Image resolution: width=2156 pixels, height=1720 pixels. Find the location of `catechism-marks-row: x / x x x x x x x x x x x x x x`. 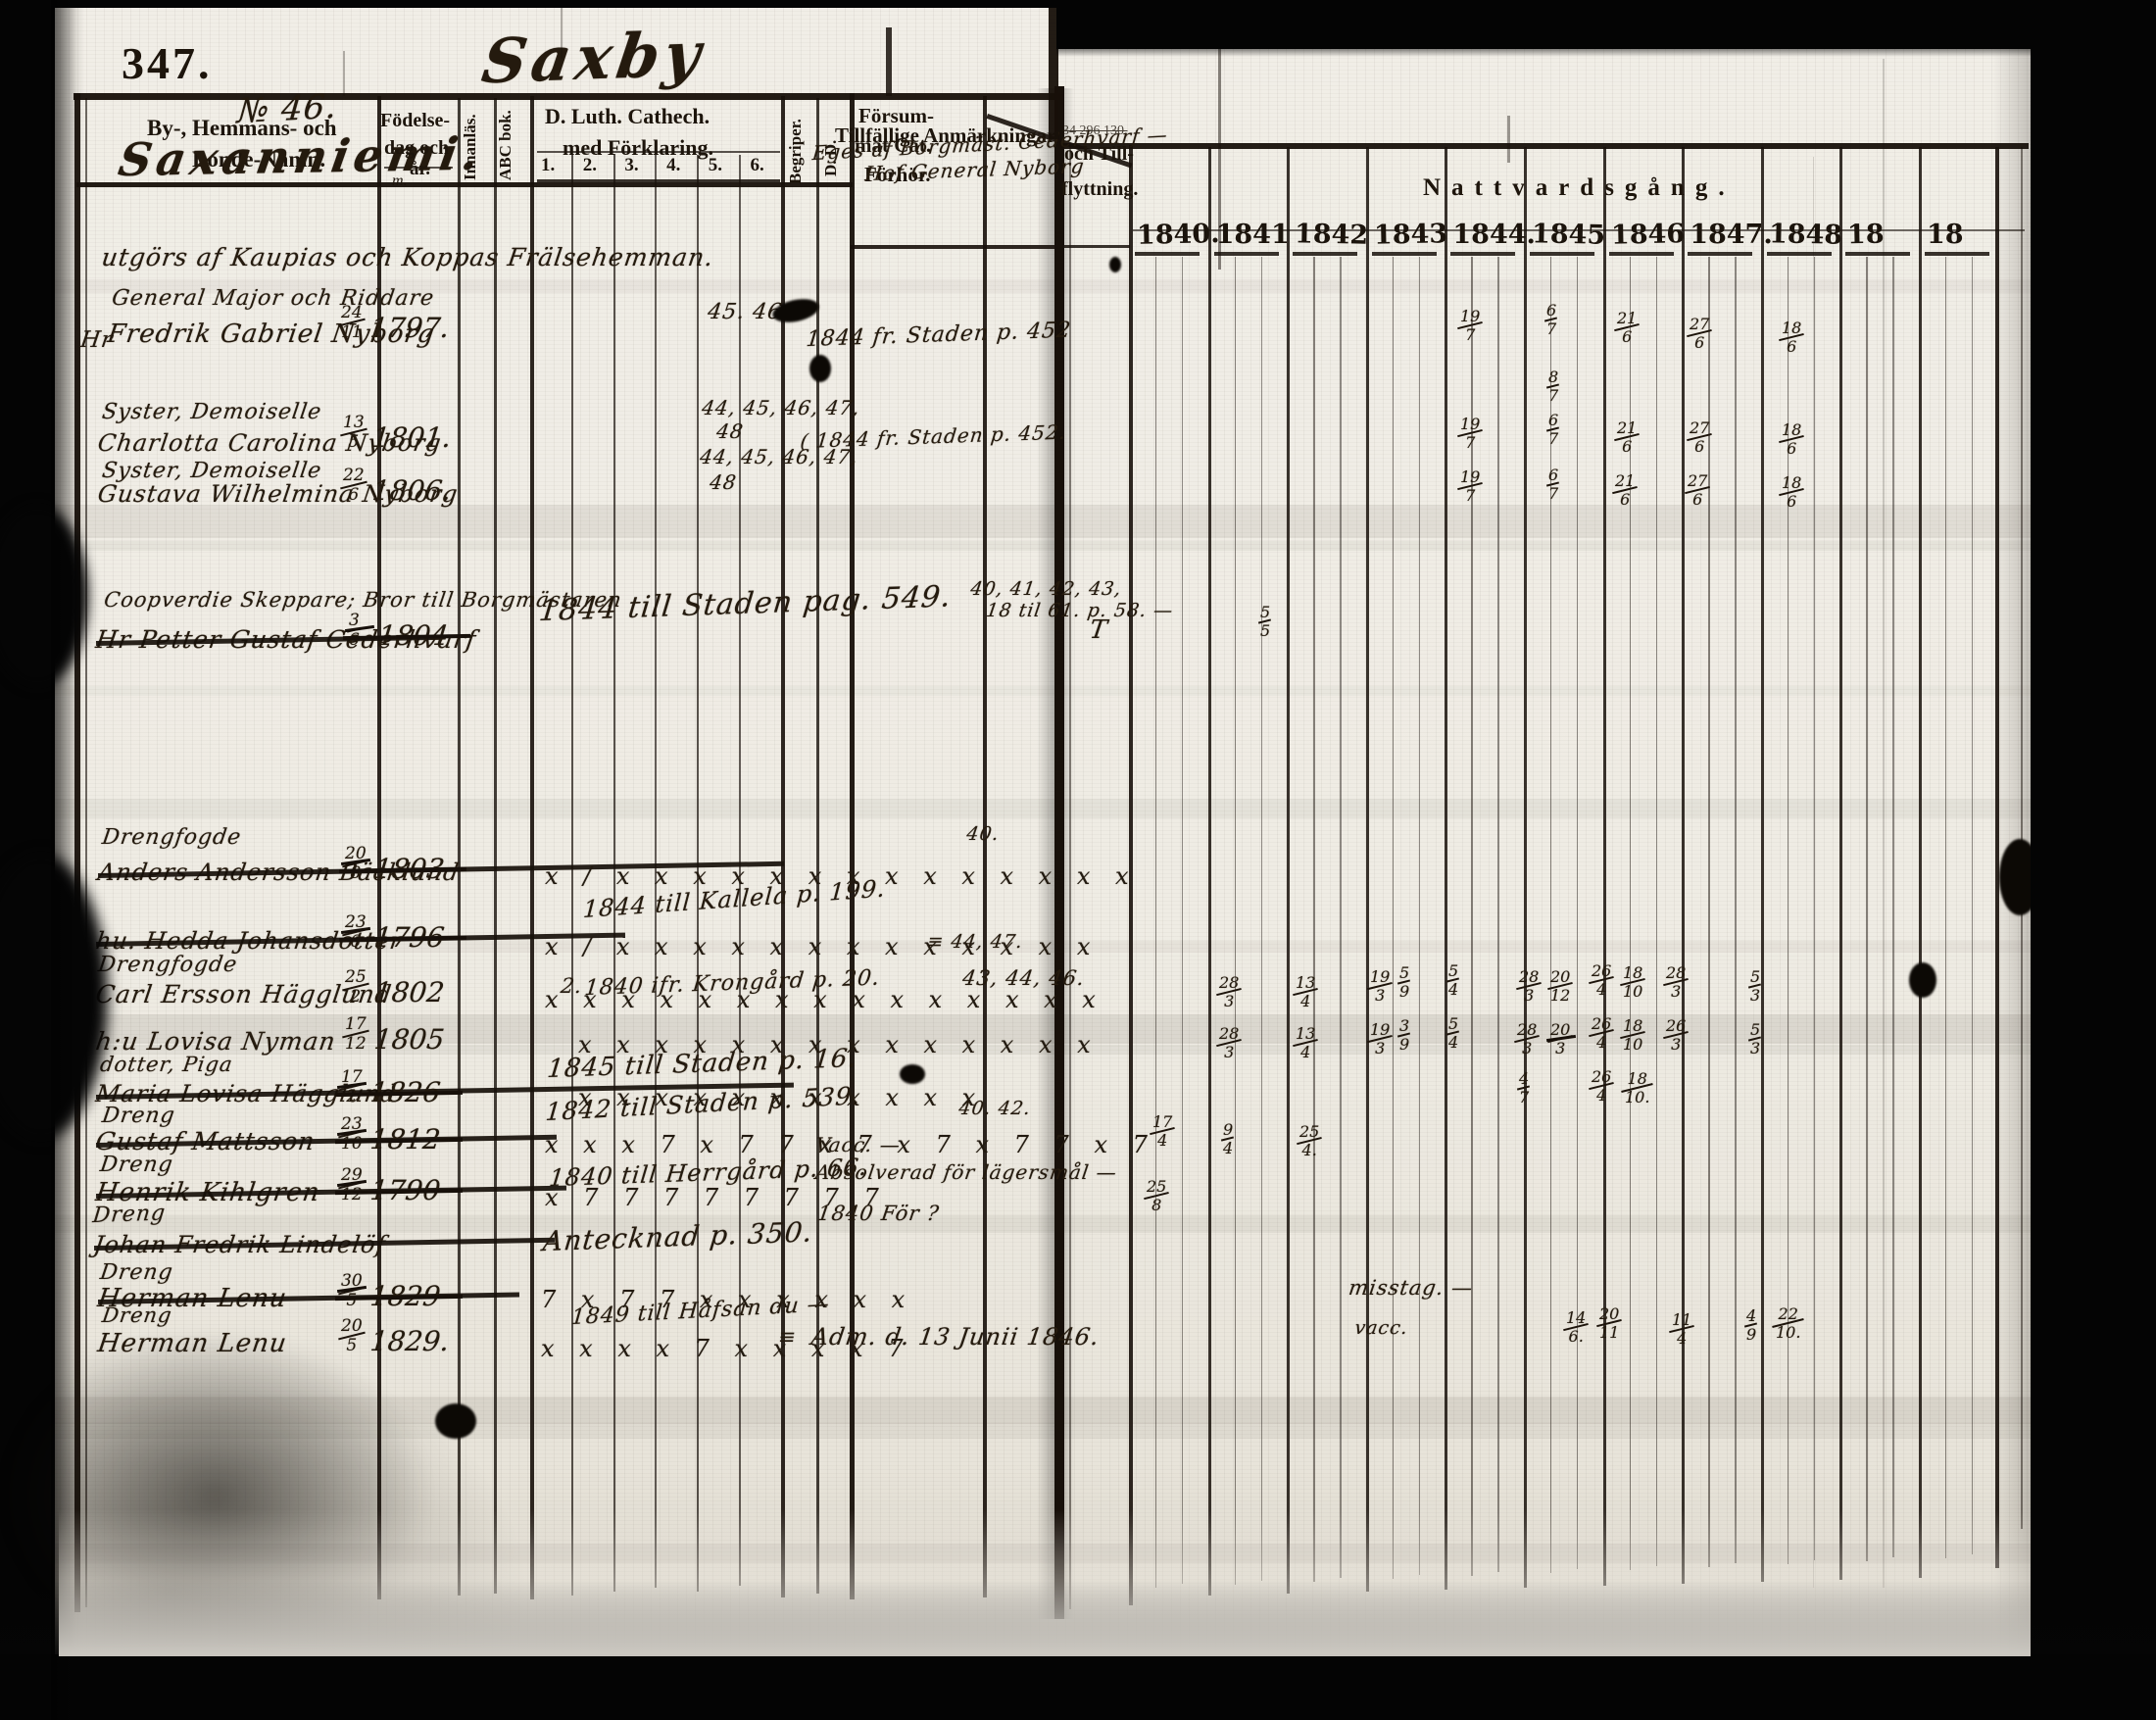

catechism-marks-row: x / x x x x x x x x x x x x x x is located at coordinates (842, 876).